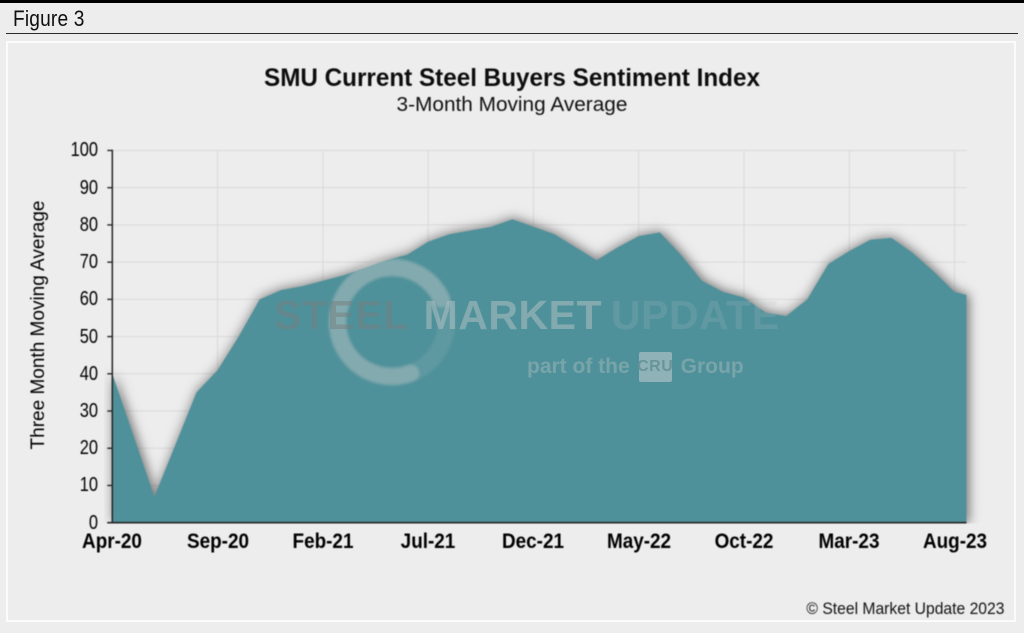 This screenshot has height=633, width=1024. I want to click on y-tick-label-0: 0, so click(94, 522).